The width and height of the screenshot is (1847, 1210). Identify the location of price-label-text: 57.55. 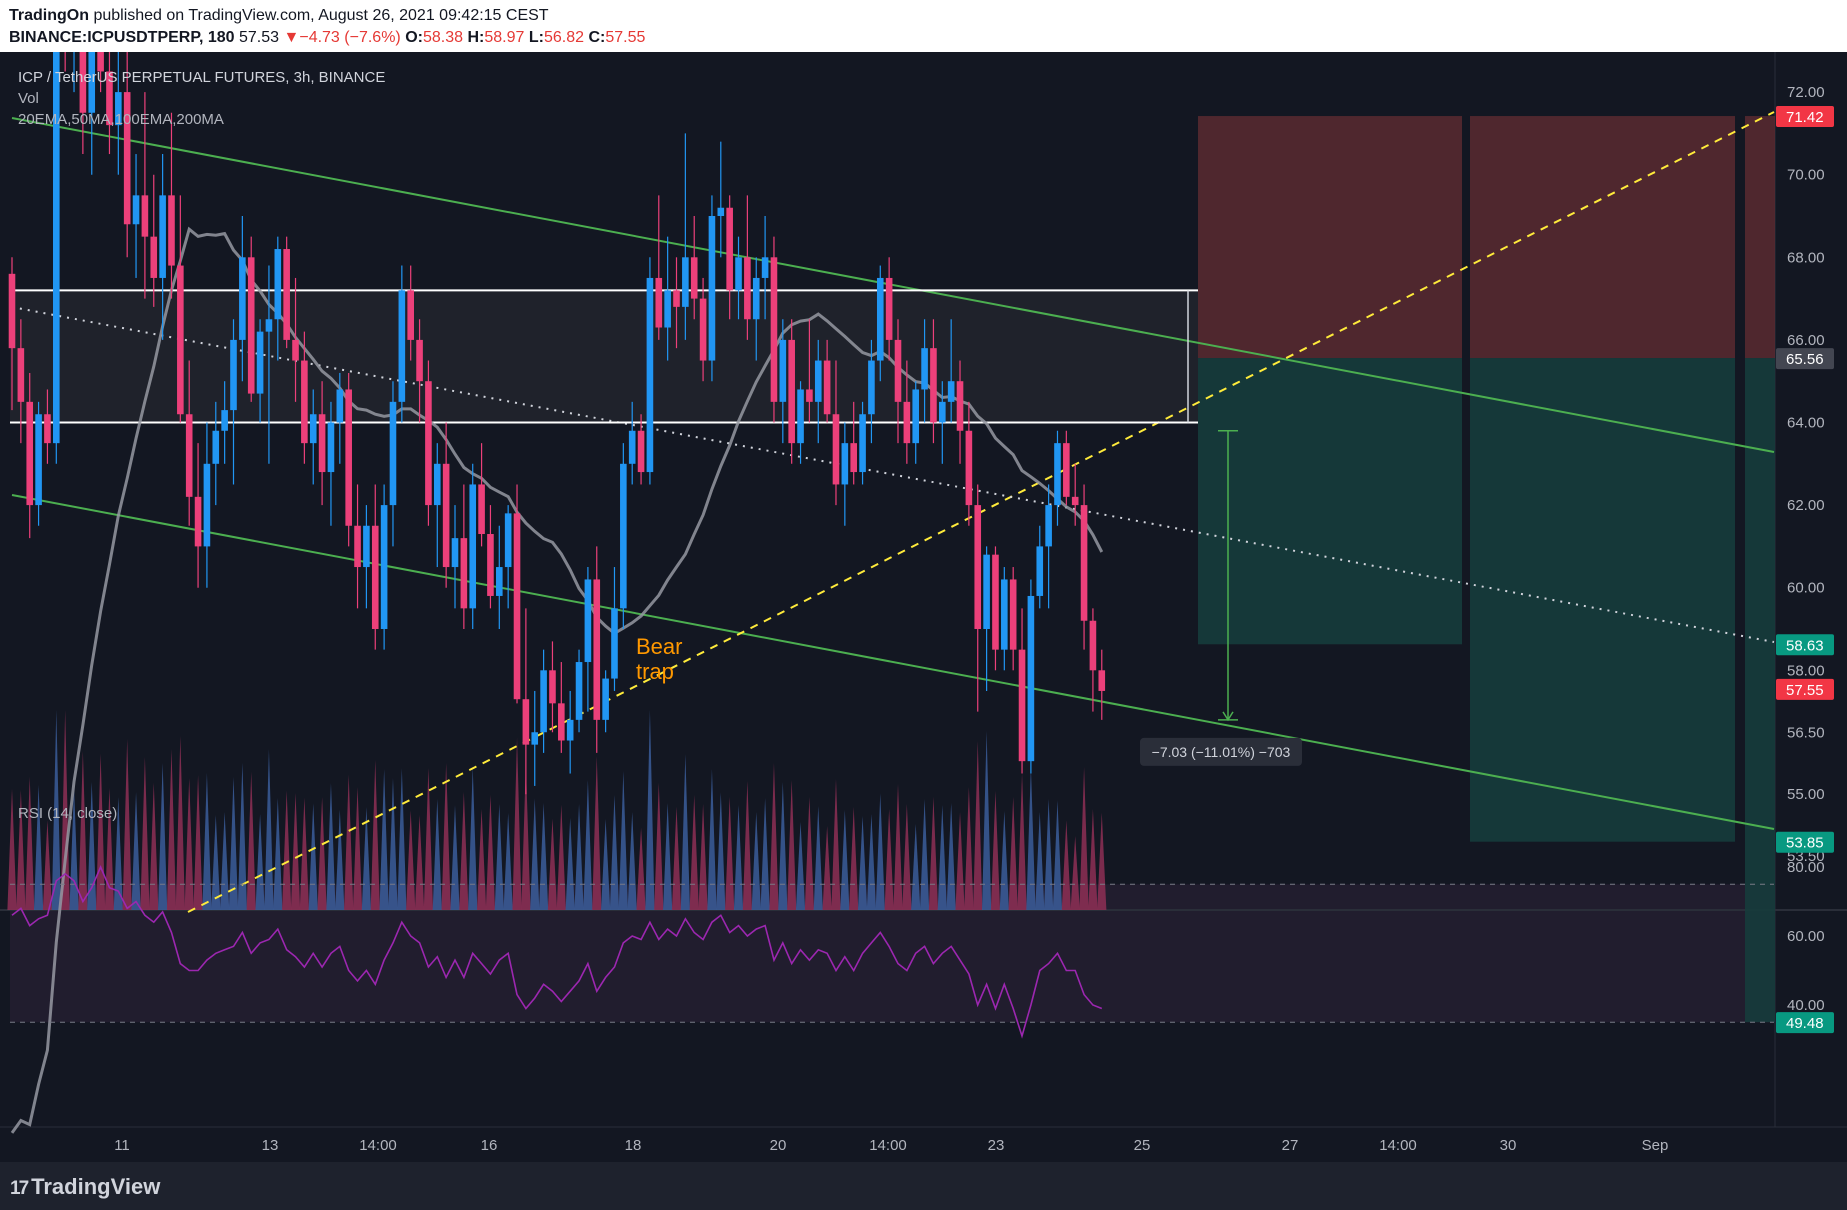
(1805, 690).